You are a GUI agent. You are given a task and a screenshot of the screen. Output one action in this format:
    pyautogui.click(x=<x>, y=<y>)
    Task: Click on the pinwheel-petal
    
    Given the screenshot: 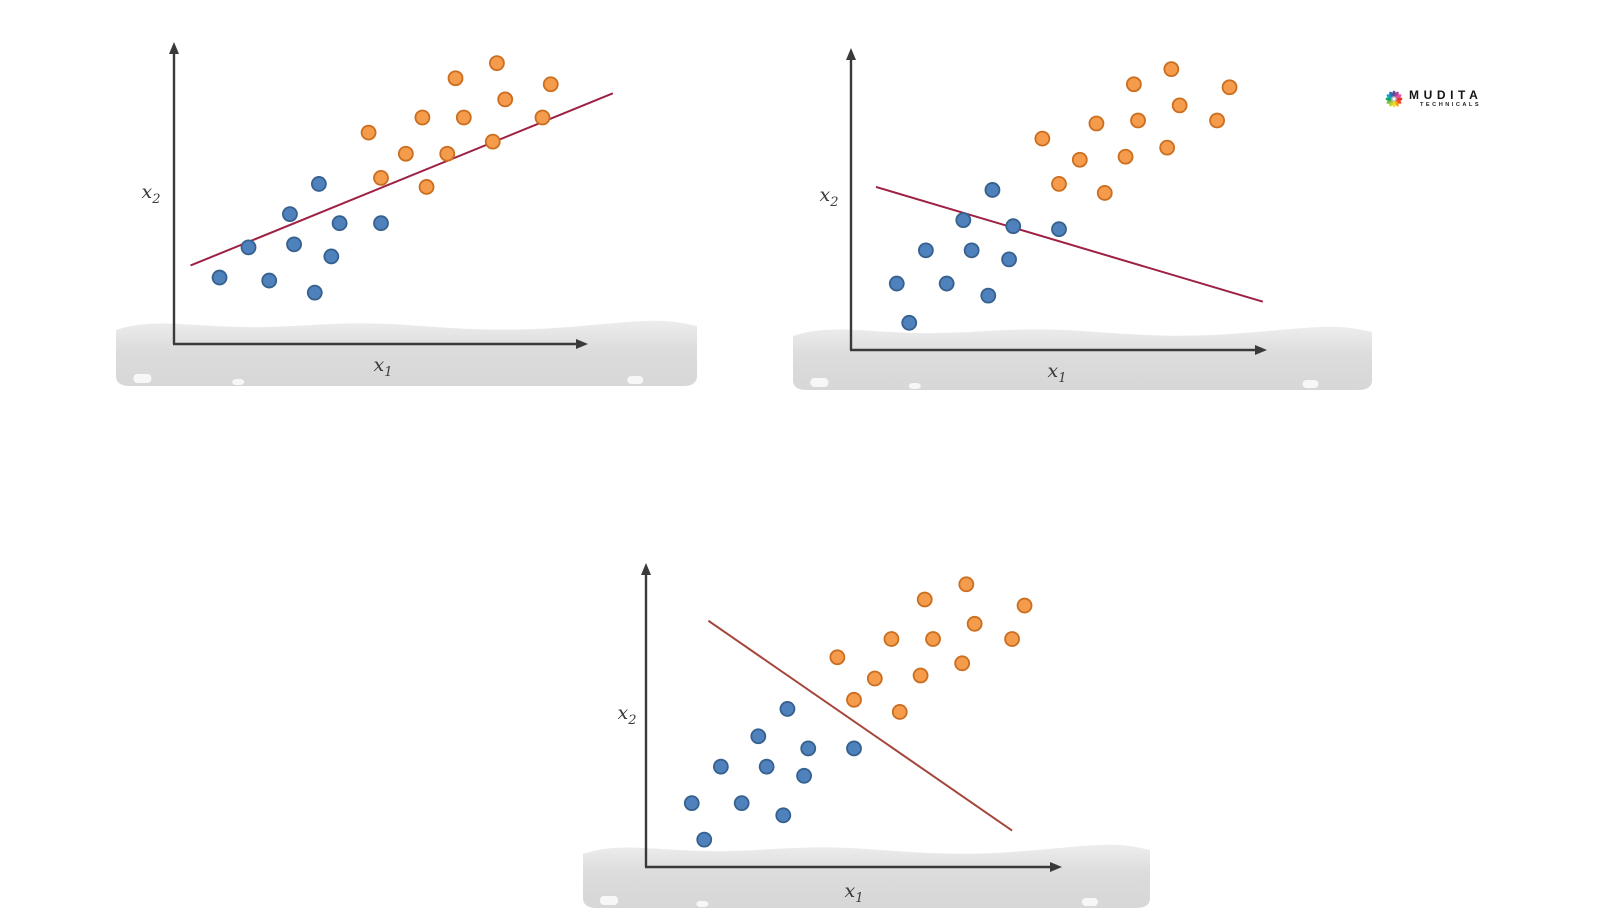 What is the action you would take?
    pyautogui.click(x=1398, y=96)
    